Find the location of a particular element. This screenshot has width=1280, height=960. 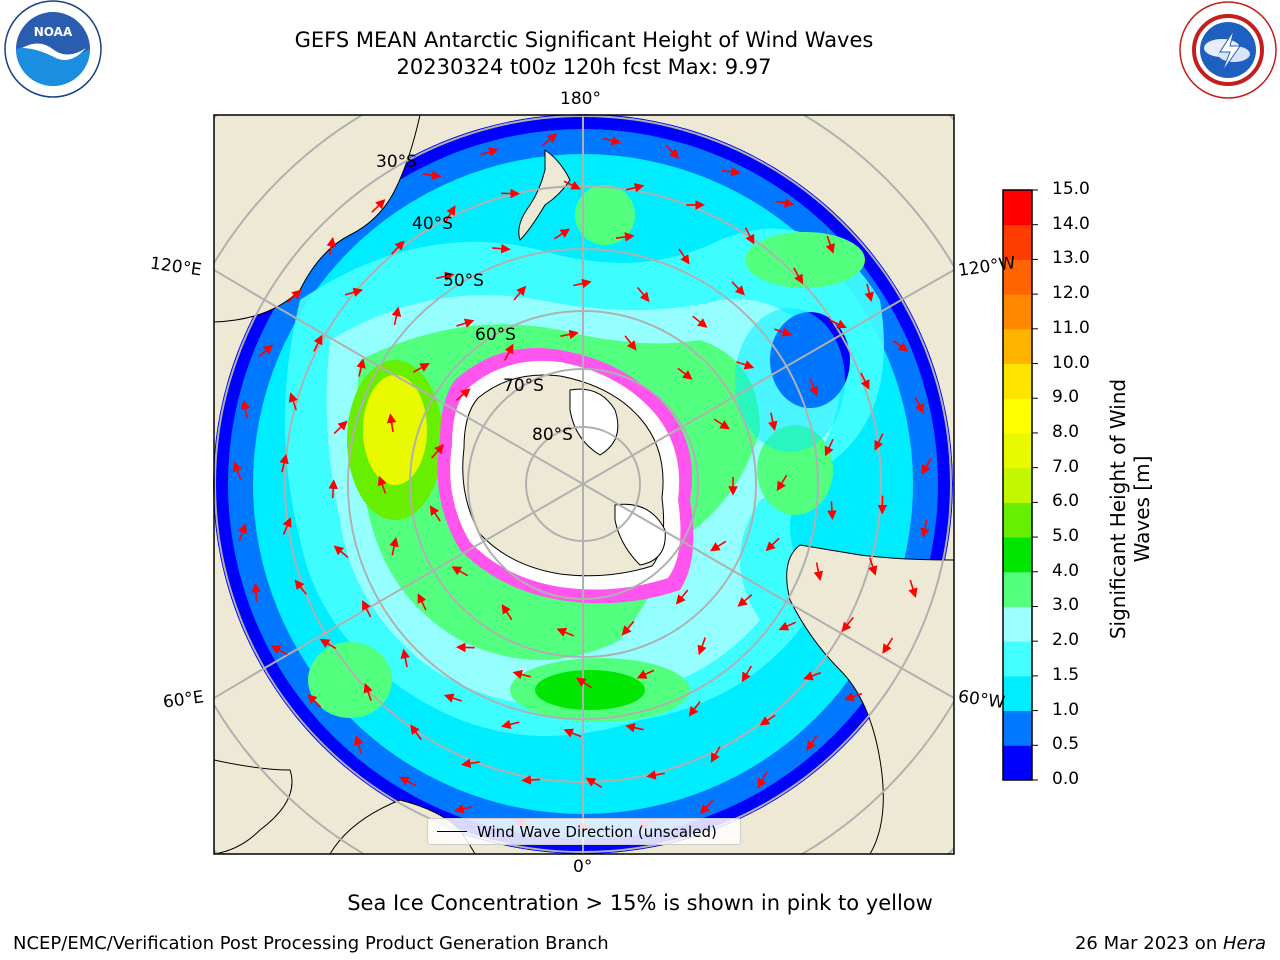

colorbar-tick-label: 11.0 is located at coordinates (1071, 327).